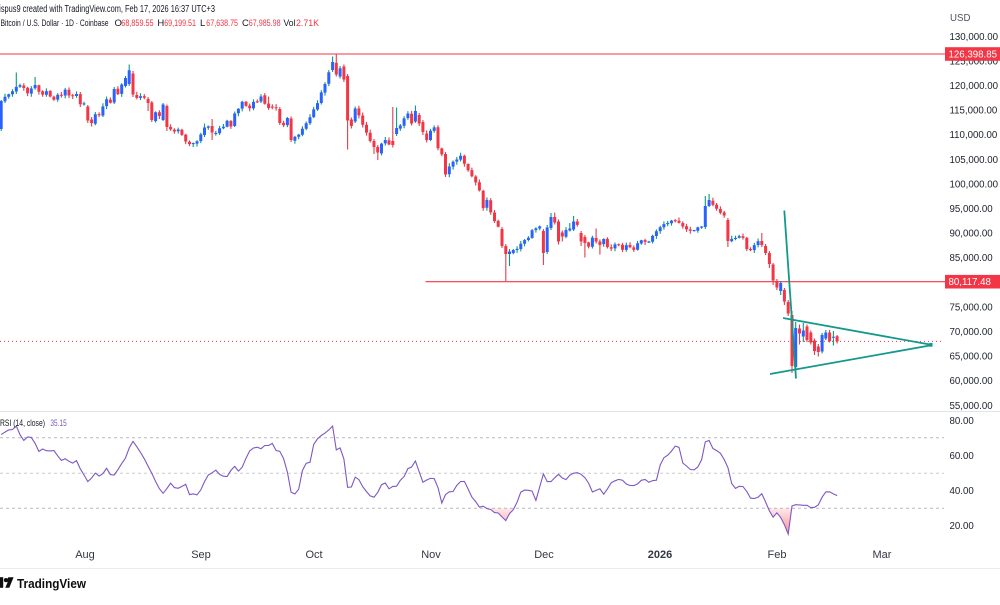 The height and width of the screenshot is (605, 1000). I want to click on svg-text: 60,000.00, so click(972, 381).